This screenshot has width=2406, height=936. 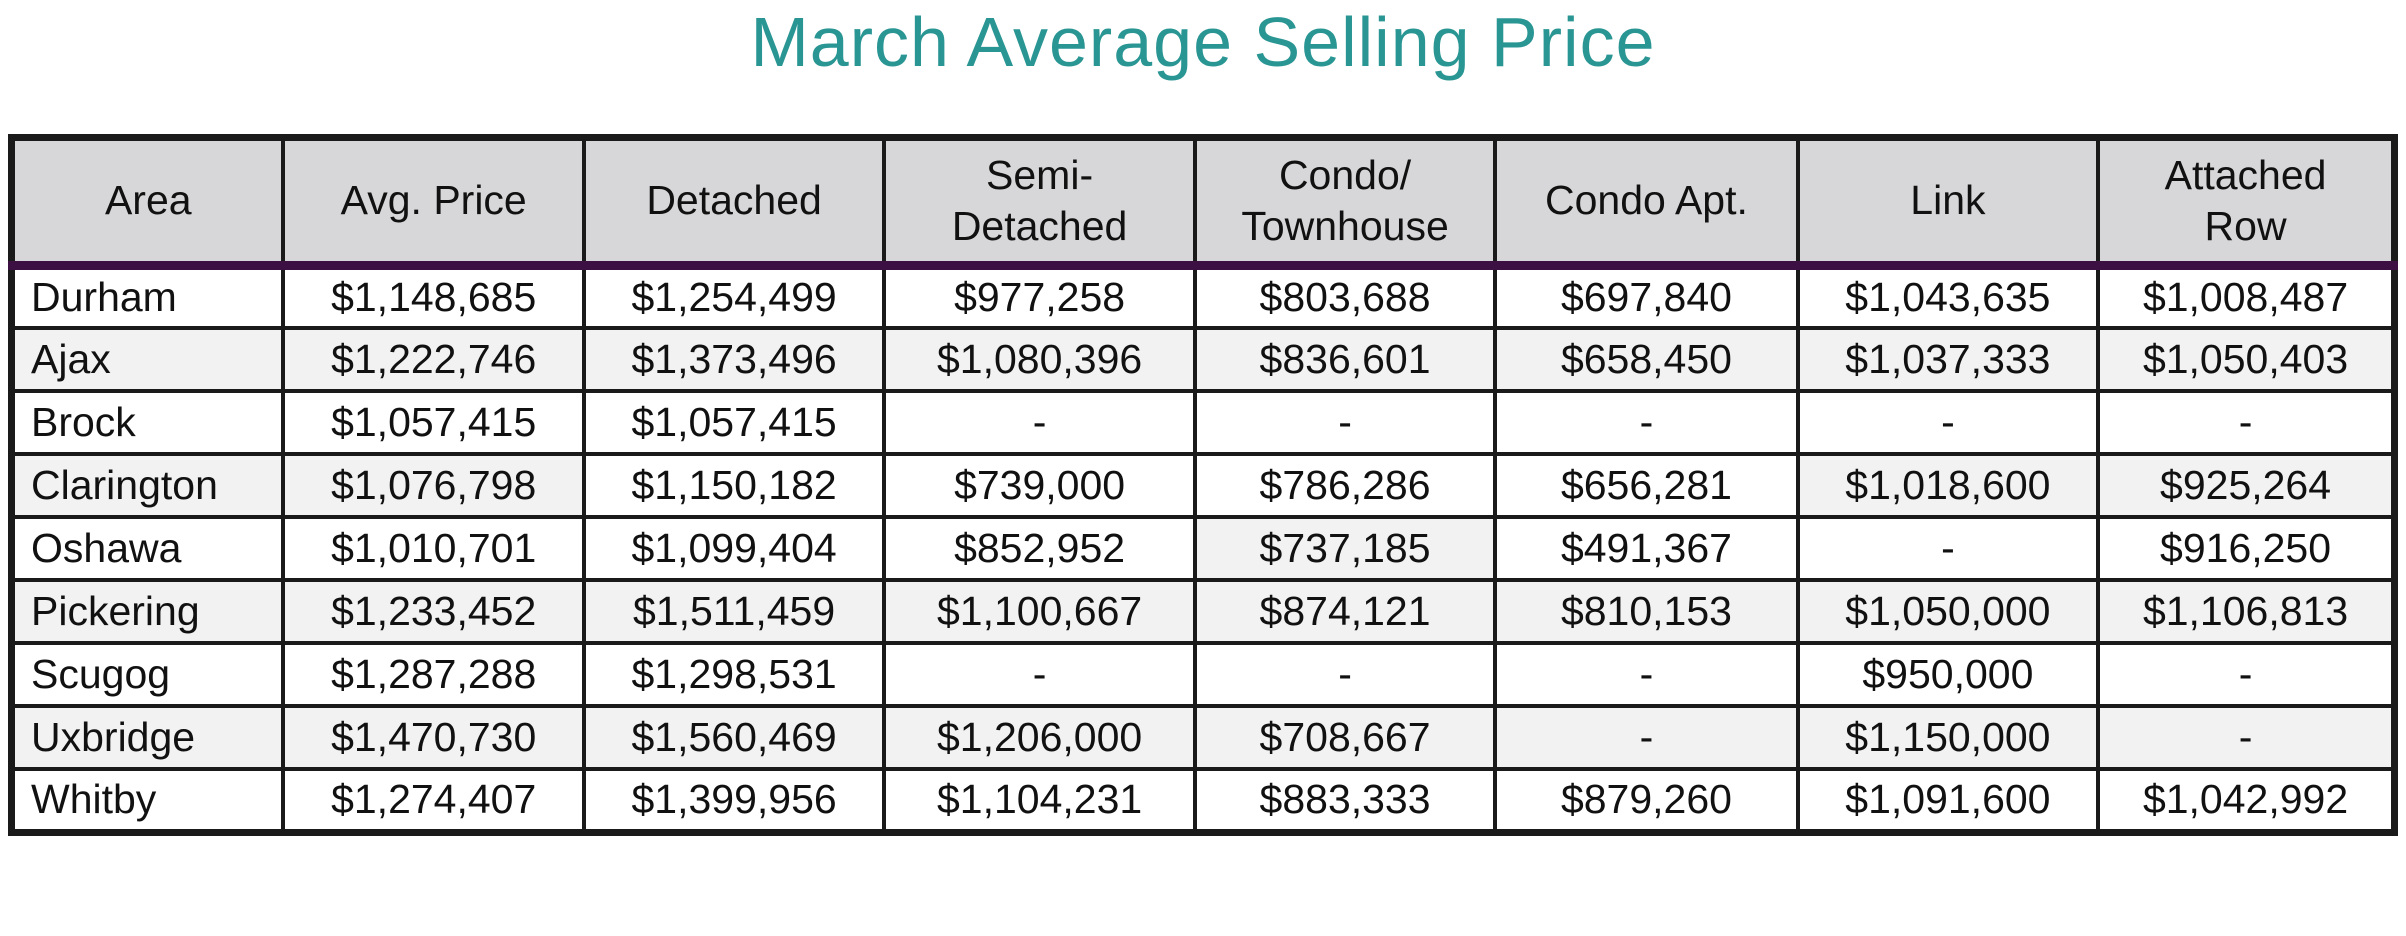 What do you see at coordinates (147, 800) in the screenshot?
I see `cell-whitby-area: Whitby` at bounding box center [147, 800].